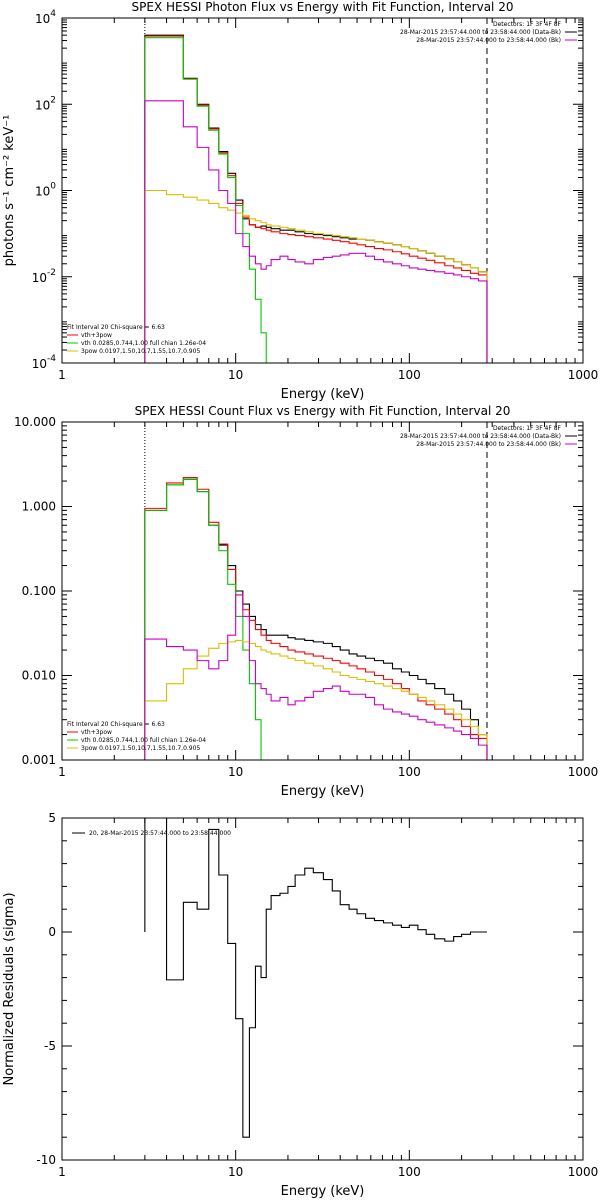  I want to click on y-tick-label: 0.001, so click(39, 760).